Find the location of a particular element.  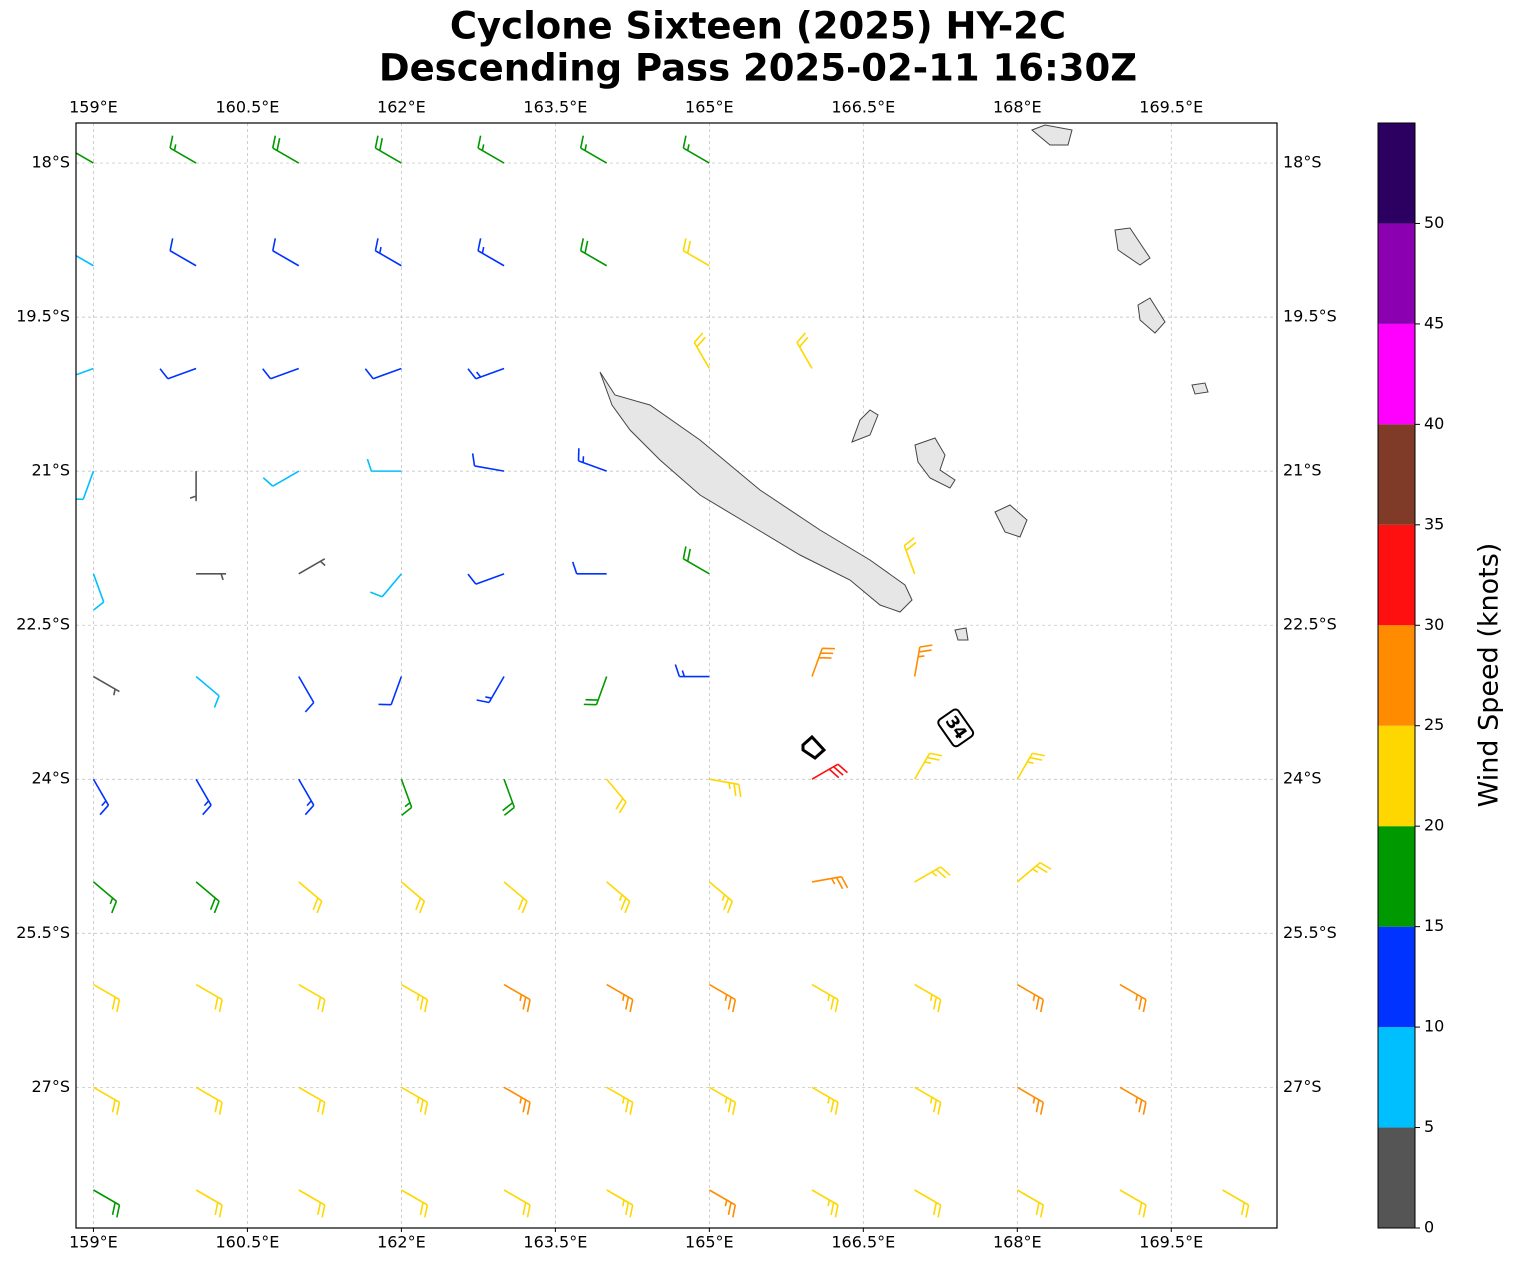

colorbar-tick-label: 0 is located at coordinates (1429, 1227).